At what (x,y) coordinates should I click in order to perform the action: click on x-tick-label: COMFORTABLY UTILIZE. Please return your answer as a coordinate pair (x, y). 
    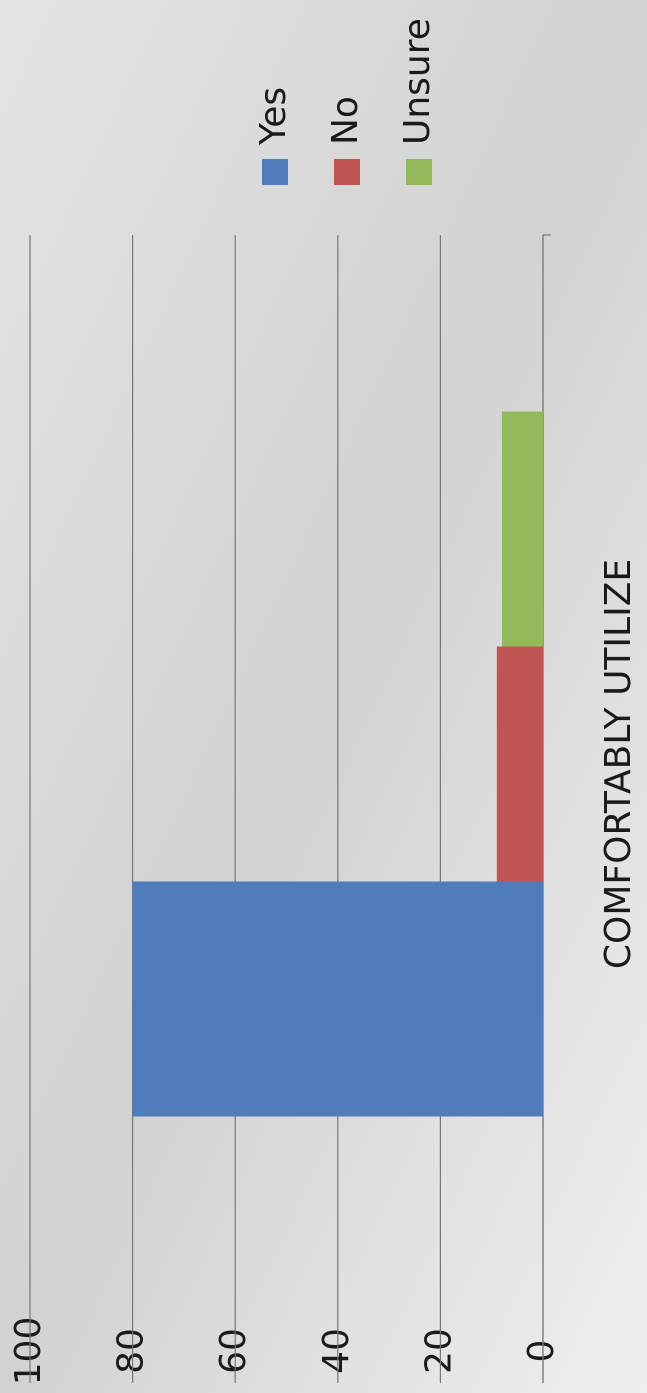
    Looking at the image, I should click on (618, 764).